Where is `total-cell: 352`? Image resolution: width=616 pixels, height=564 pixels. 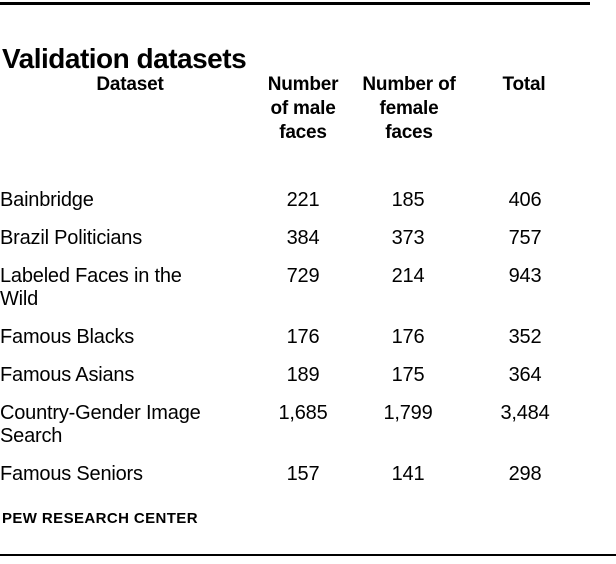
total-cell: 352 is located at coordinates (525, 336).